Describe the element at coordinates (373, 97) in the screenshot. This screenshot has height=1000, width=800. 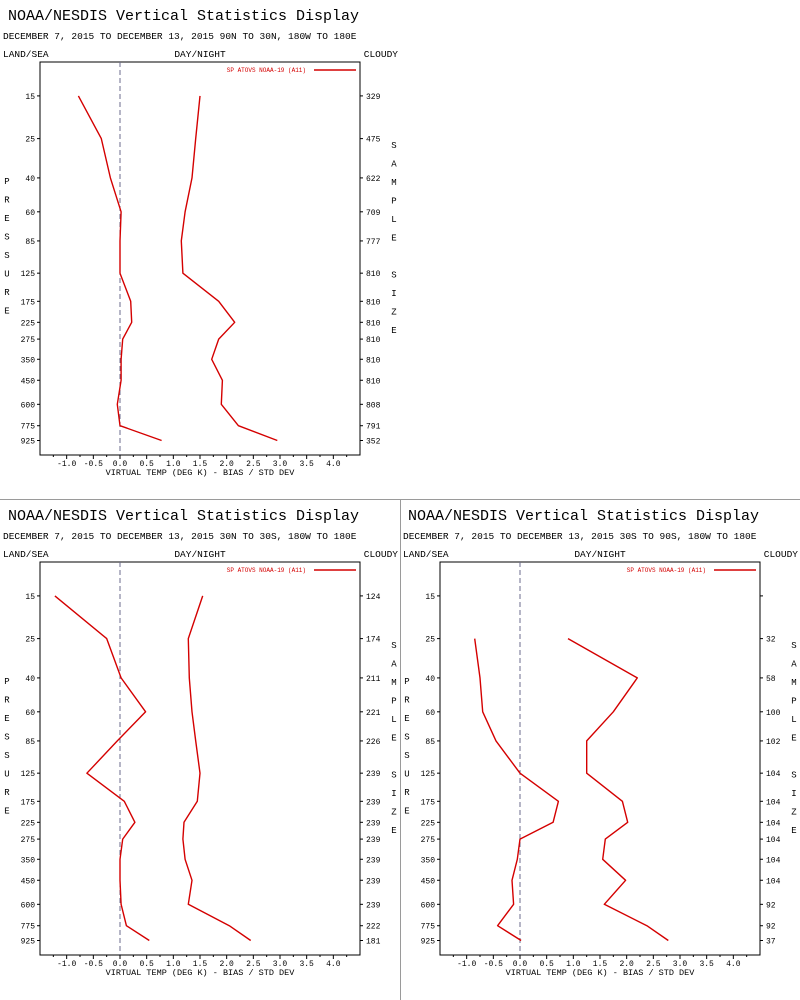
I see `sample-size-label: 329` at that location.